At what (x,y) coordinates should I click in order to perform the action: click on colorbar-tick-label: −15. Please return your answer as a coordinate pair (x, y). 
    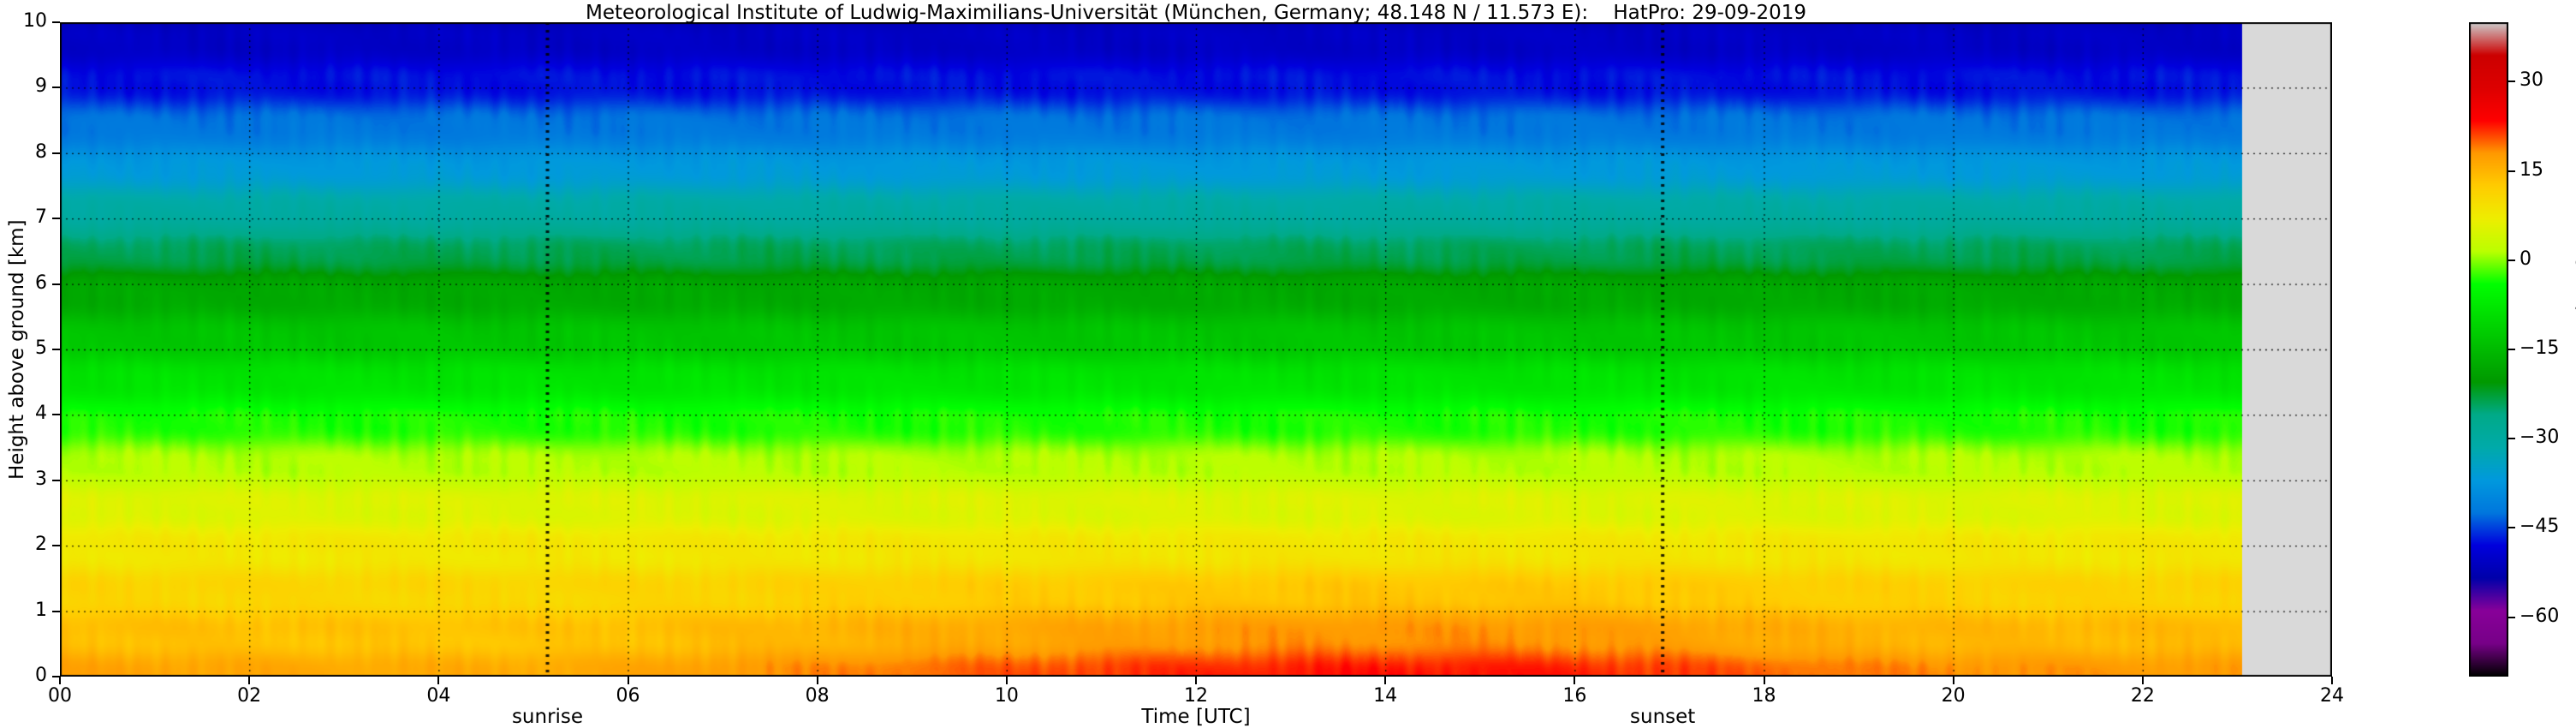
    Looking at the image, I should click on (2540, 348).